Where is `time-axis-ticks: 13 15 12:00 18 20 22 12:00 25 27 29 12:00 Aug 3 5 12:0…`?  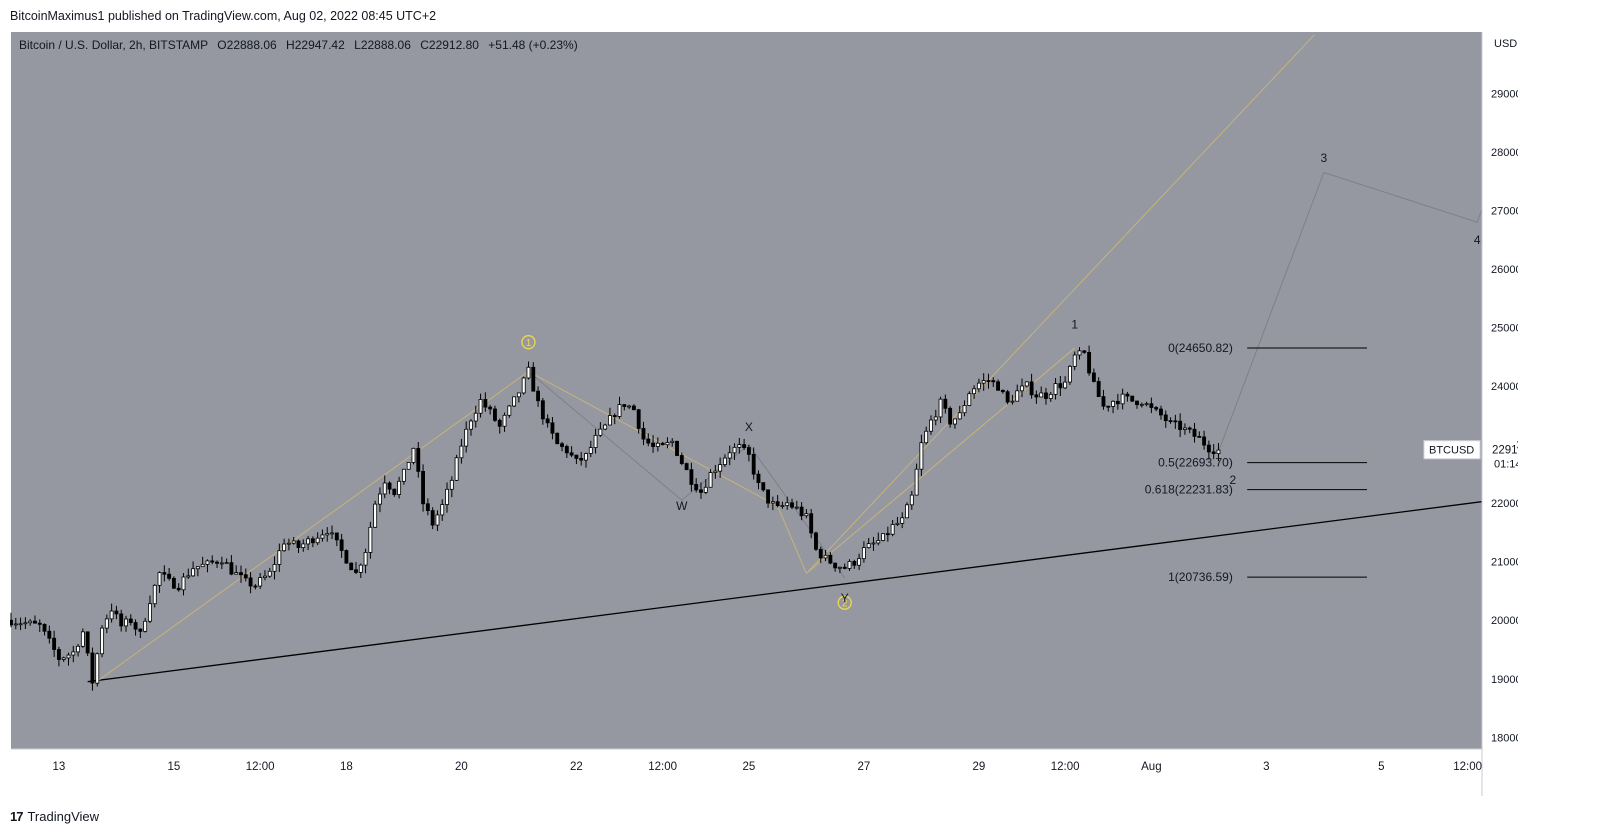 time-axis-ticks: 13 15 12:00 18 20 22 12:00 25 27 29 12:00 Aug 3 5 12:0… is located at coordinates (767, 767).